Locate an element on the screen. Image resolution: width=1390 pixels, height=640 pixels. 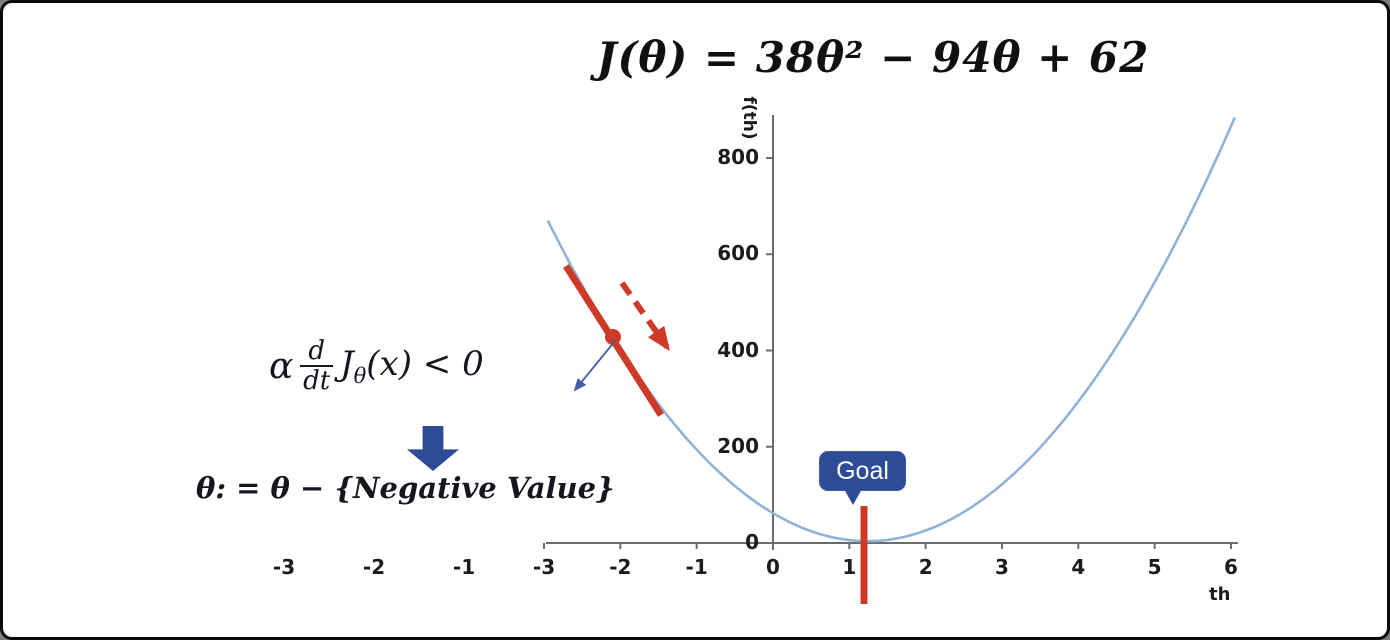
x-tick-label: 2 is located at coordinates (925, 567).